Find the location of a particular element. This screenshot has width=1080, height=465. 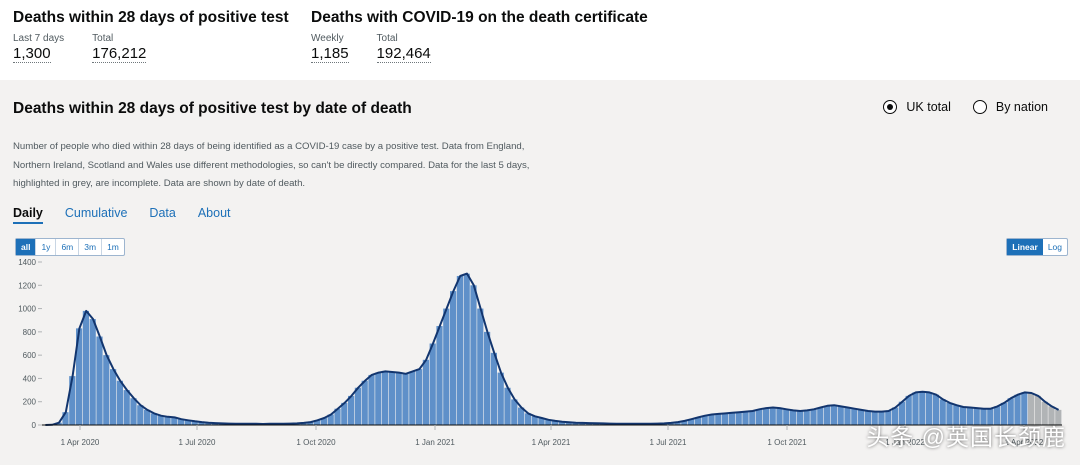

metric-value: 1,300 is located at coordinates (32, 54).